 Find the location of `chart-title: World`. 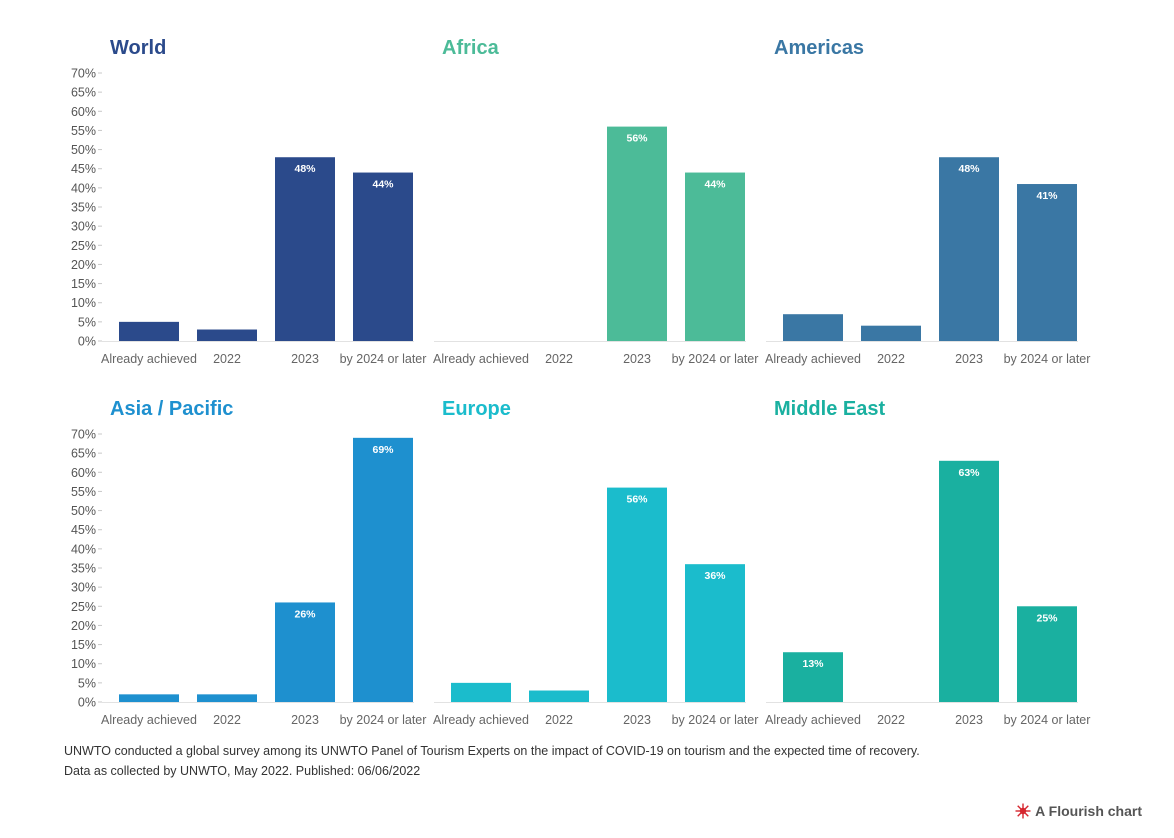

chart-title: World is located at coordinates (138, 48).